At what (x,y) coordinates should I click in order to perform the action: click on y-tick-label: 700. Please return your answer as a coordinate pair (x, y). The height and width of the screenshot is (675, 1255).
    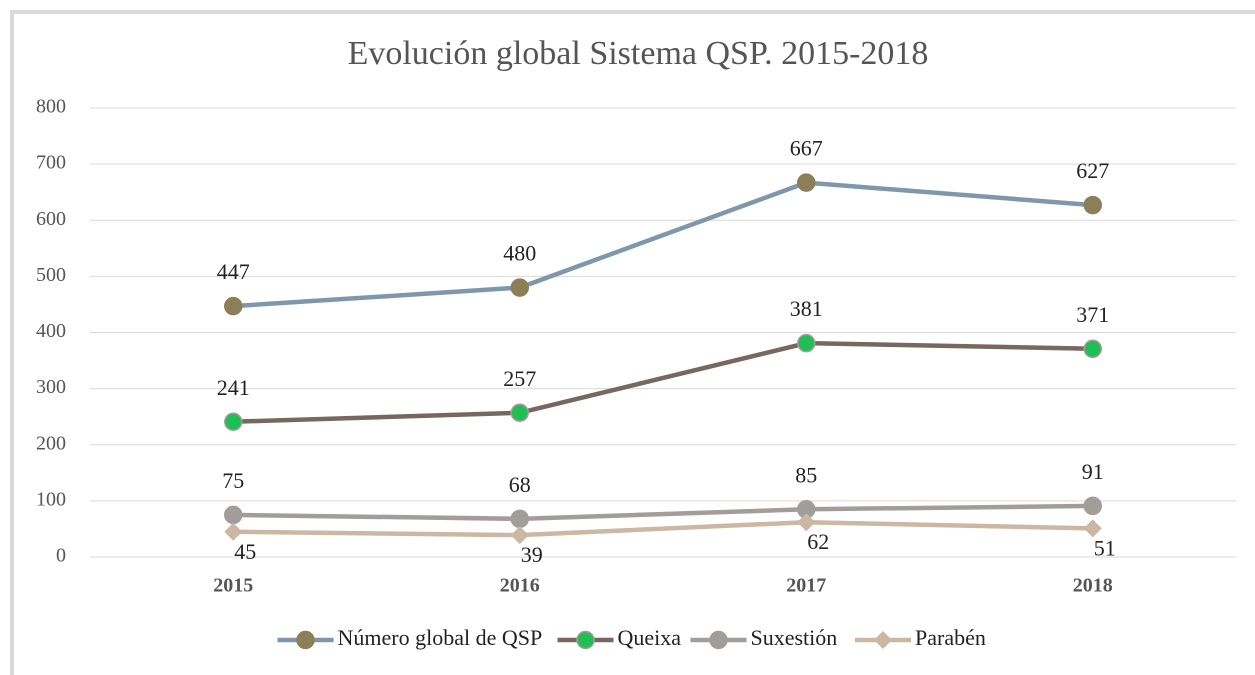
    Looking at the image, I should click on (51, 163).